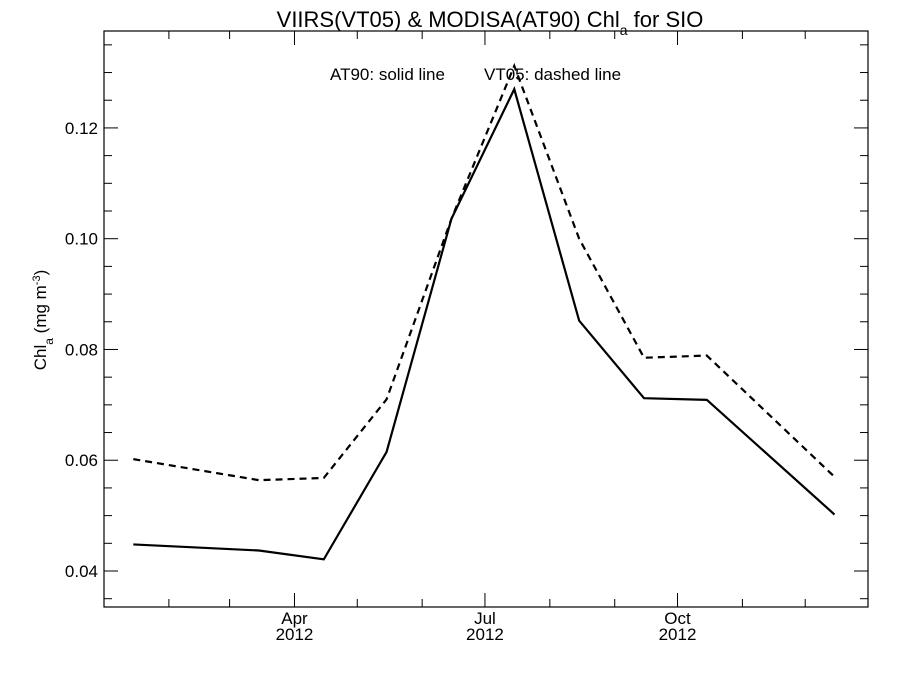 The width and height of the screenshot is (900, 675). I want to click on y-tick-label: 0.06, so click(81, 460).